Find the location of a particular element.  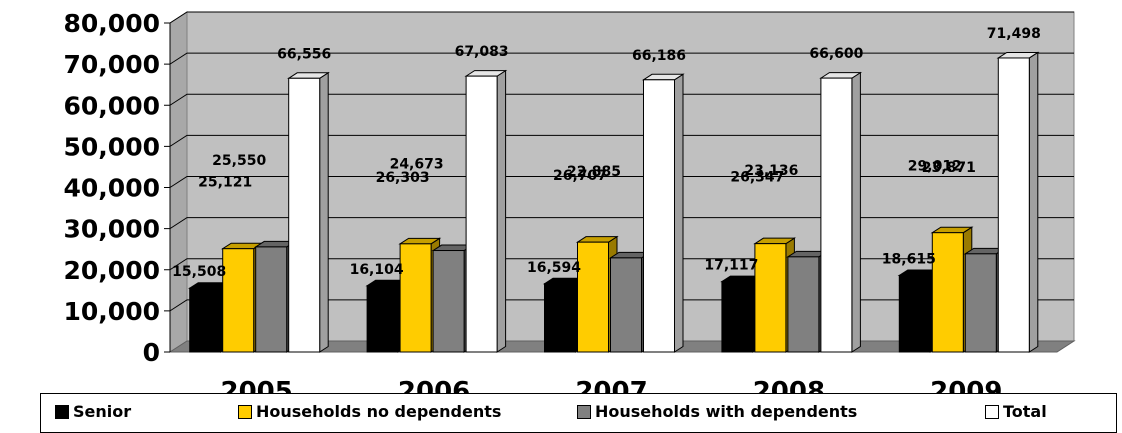

data-label-households-with-dependents-2005: 25,550 is located at coordinates (239, 161).